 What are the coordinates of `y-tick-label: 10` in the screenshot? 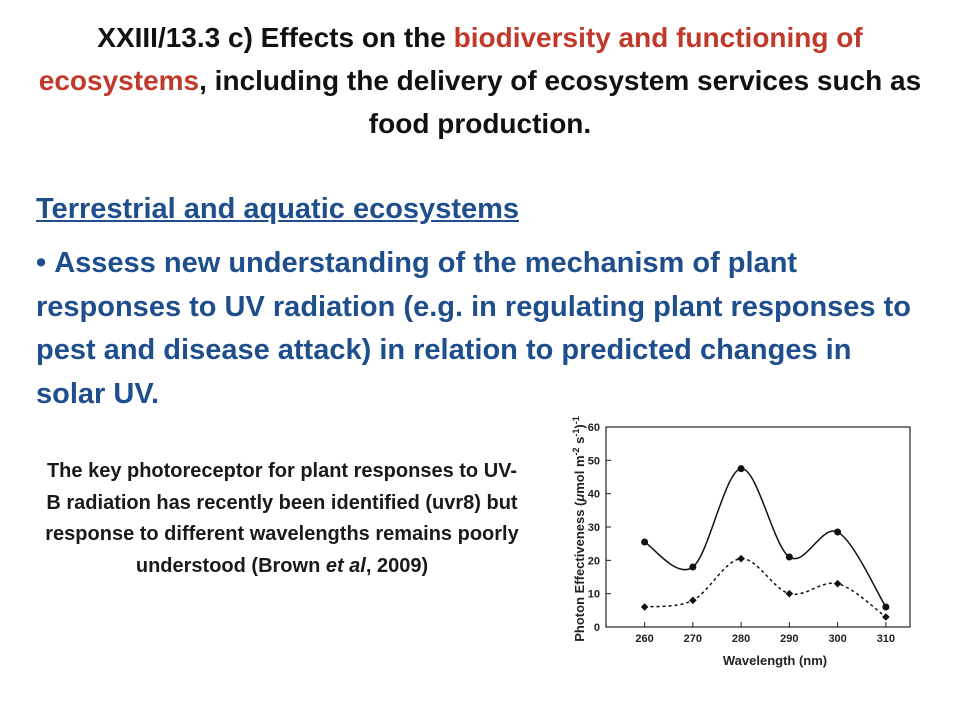 It's located at (594, 595).